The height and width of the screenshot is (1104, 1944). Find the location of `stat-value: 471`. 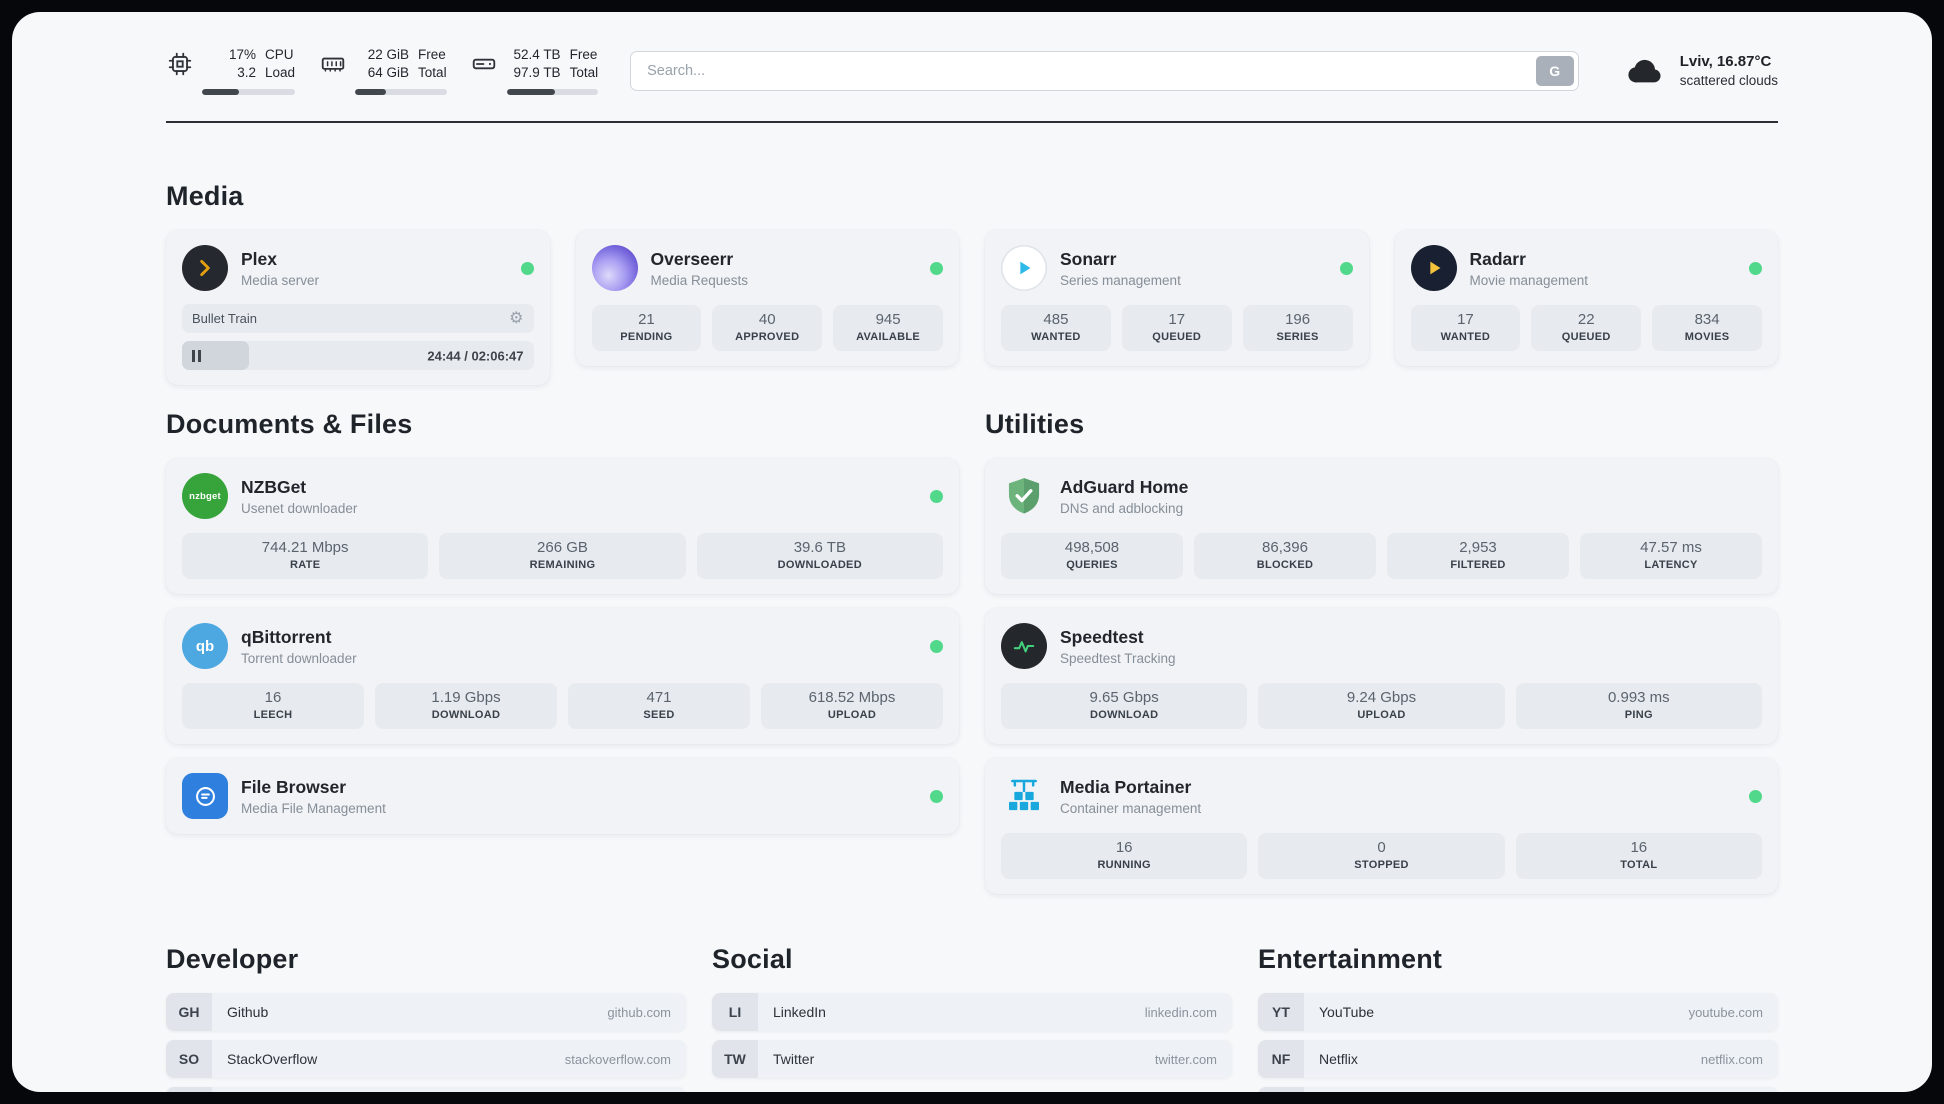

stat-value: 471 is located at coordinates (659, 698).